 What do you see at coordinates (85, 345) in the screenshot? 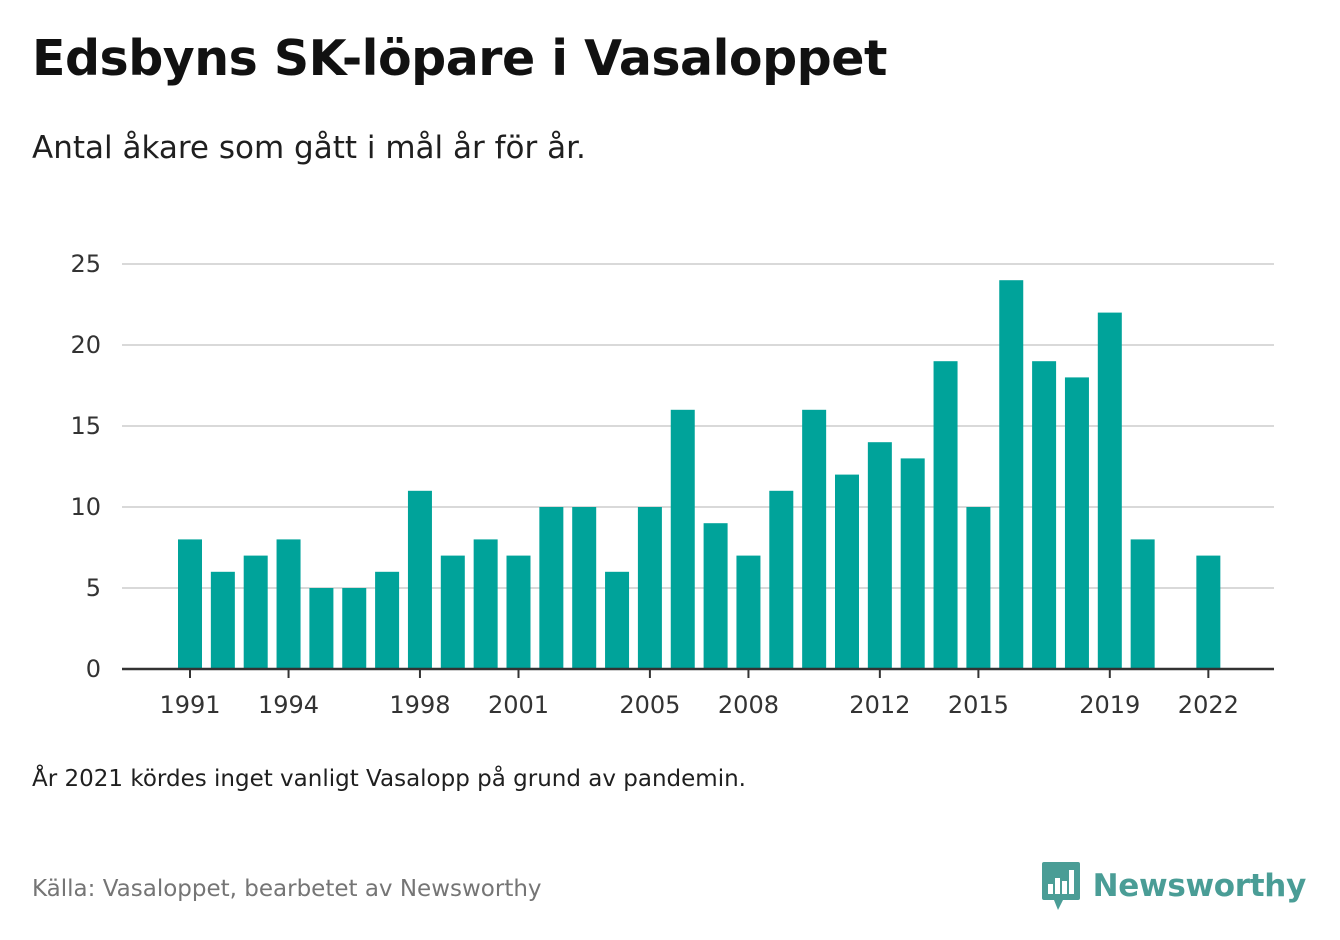
I see `y-tick-label: 20` at bounding box center [85, 345].